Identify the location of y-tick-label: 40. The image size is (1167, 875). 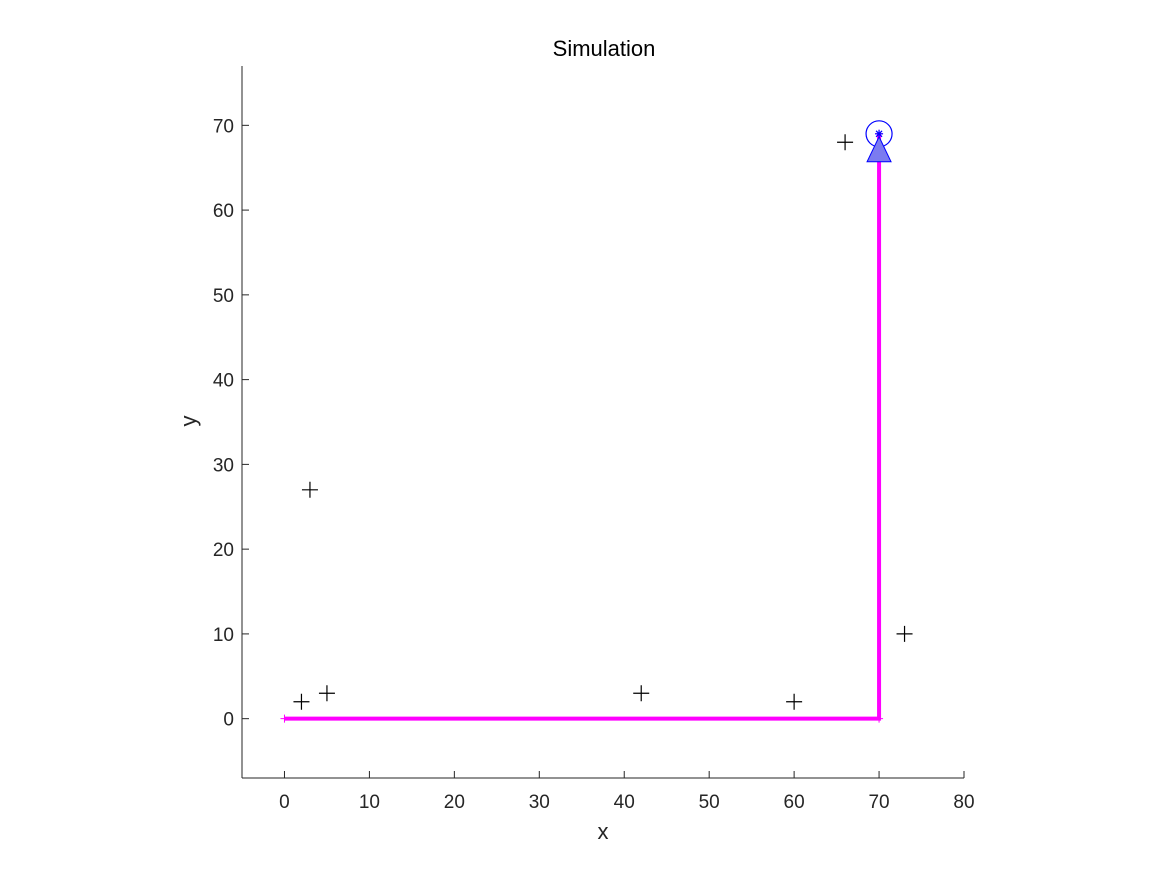
(223, 381).